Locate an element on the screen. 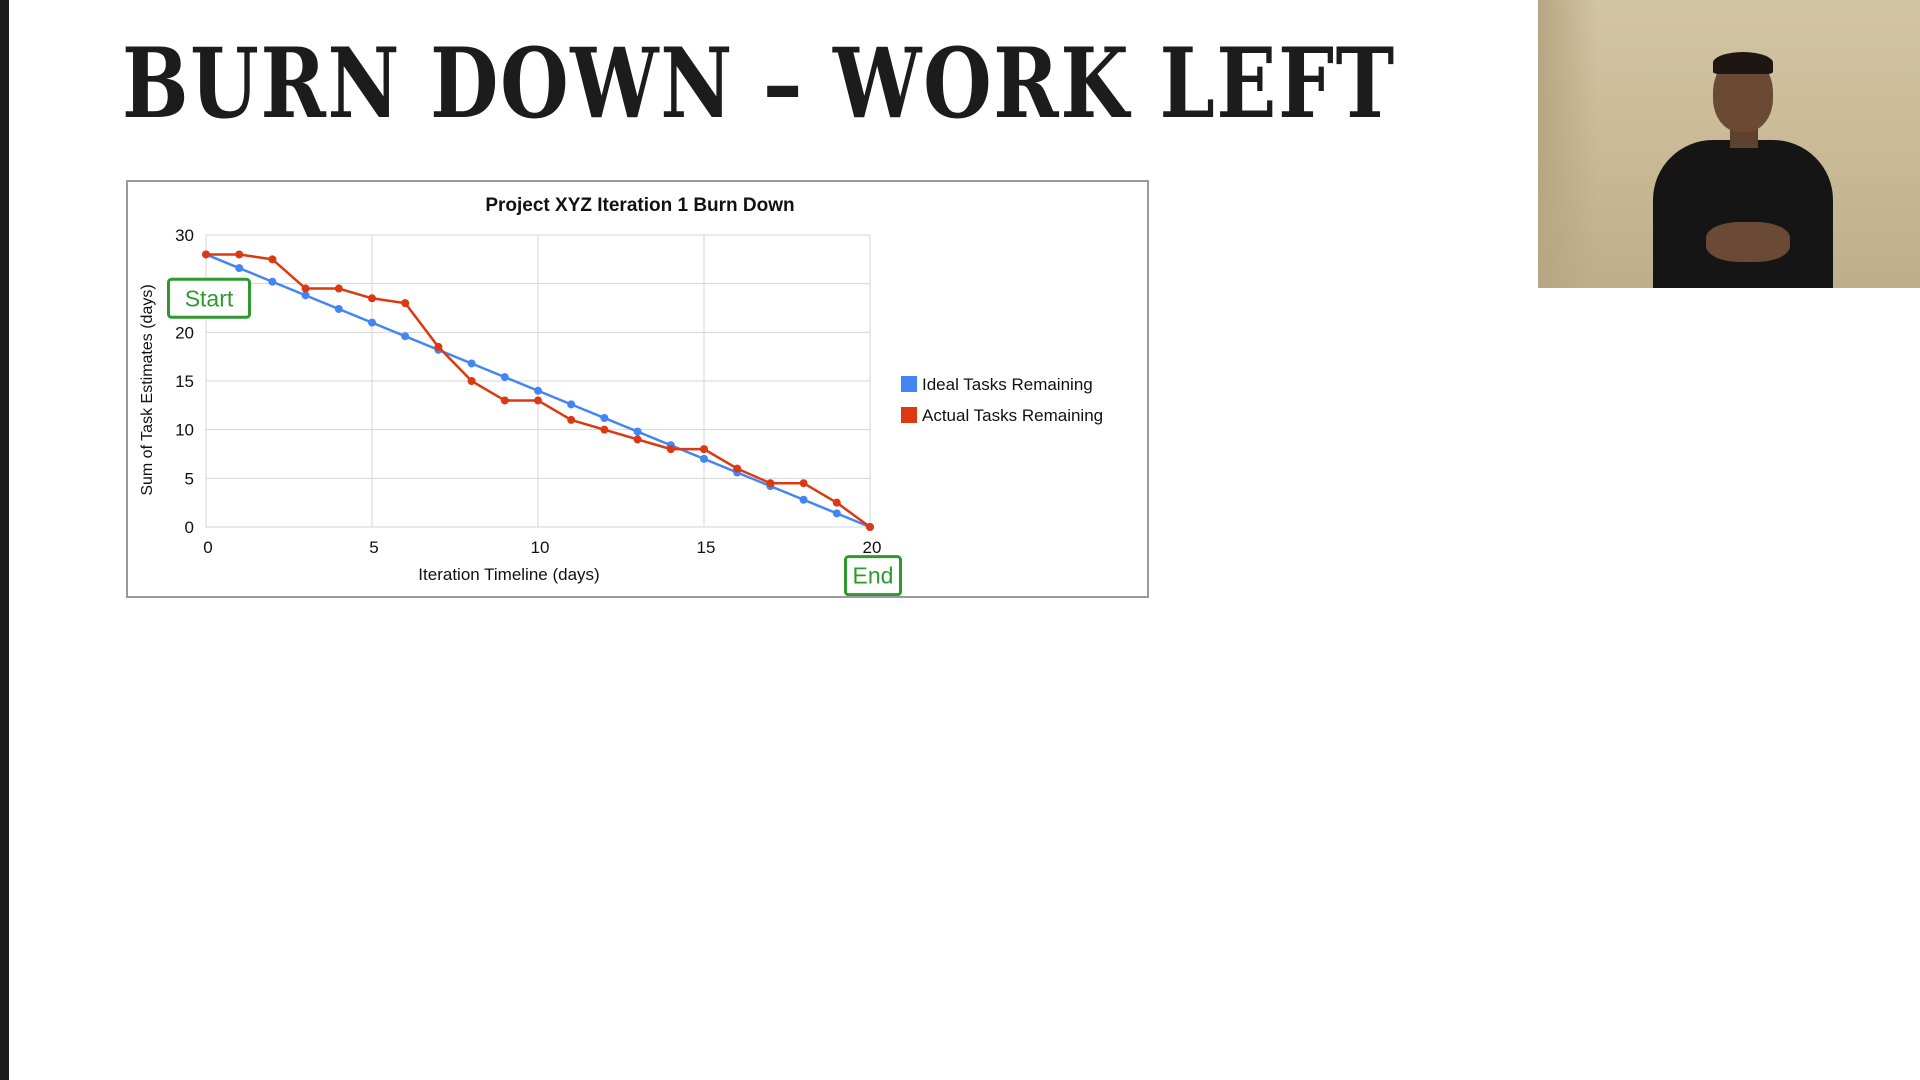 The image size is (1920, 1080). grid-lines is located at coordinates (538, 381).